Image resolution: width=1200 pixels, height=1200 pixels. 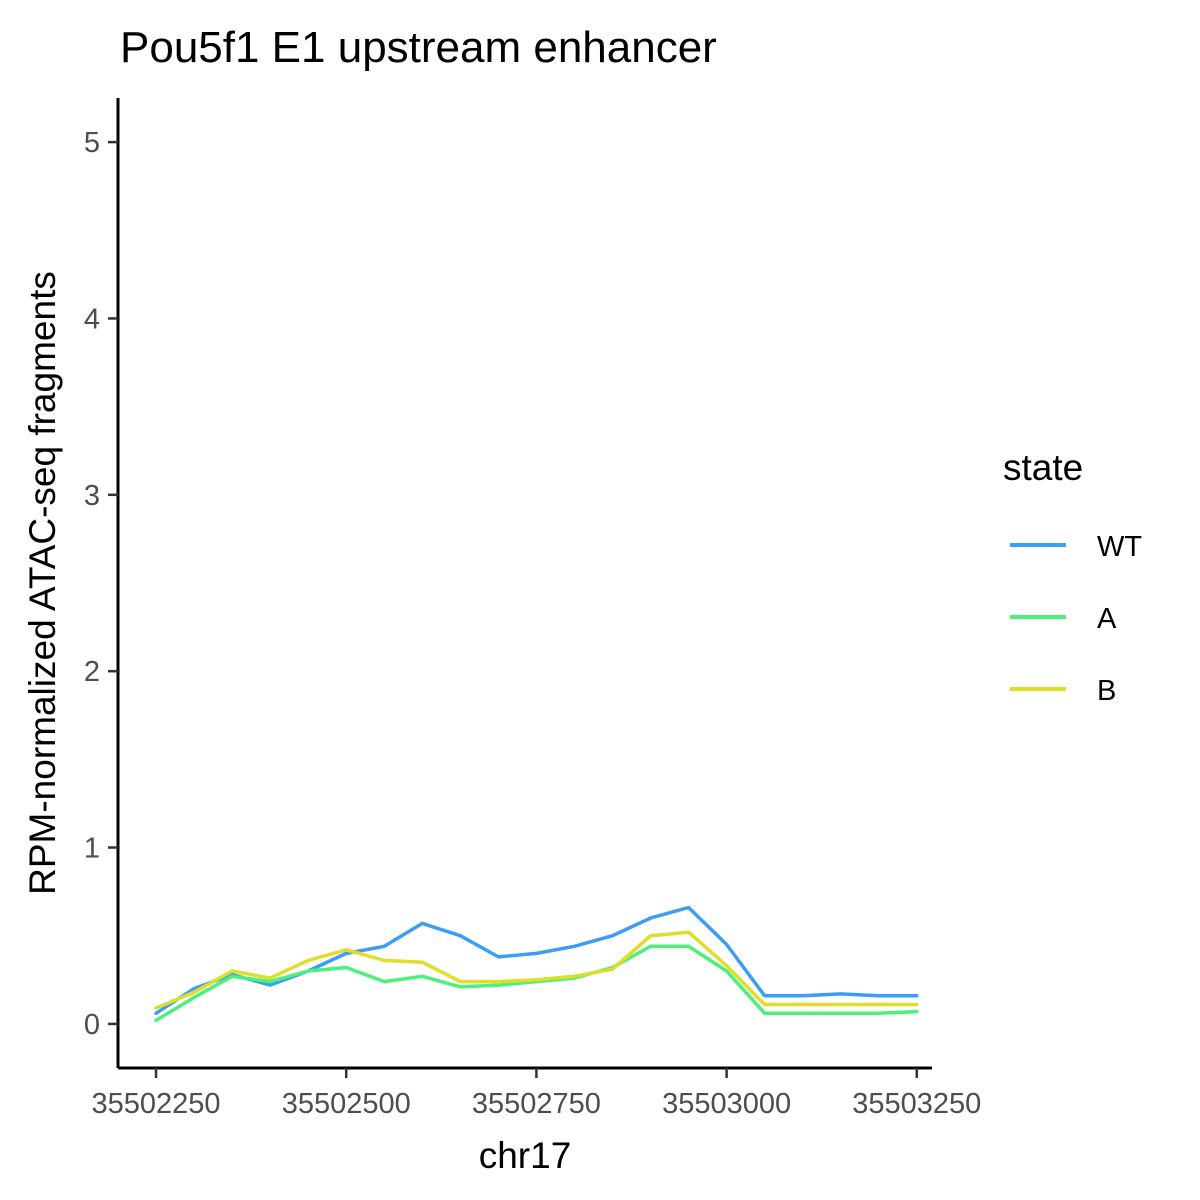 I want to click on y-axis-title-group: RPM-normalized ATAC-seq fragments, so click(x=42, y=583).